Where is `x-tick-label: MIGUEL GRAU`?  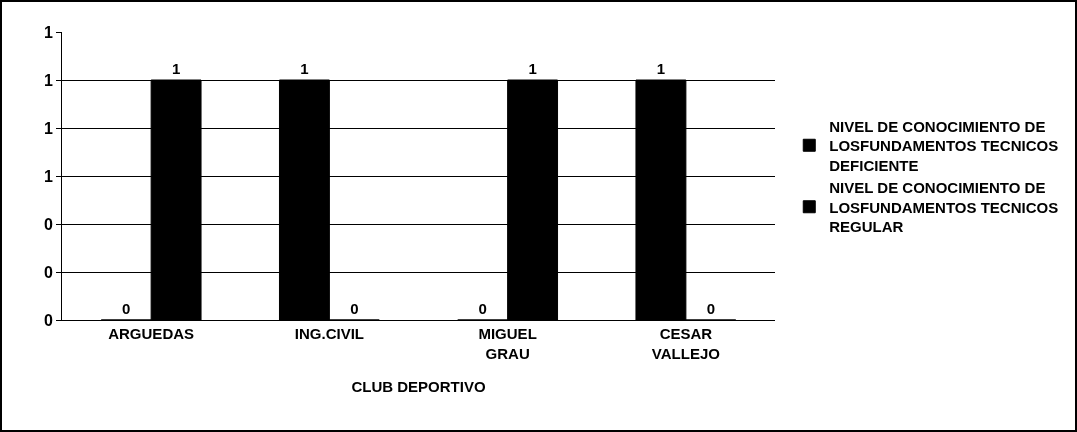
x-tick-label: MIGUEL GRAU is located at coordinates (507, 343).